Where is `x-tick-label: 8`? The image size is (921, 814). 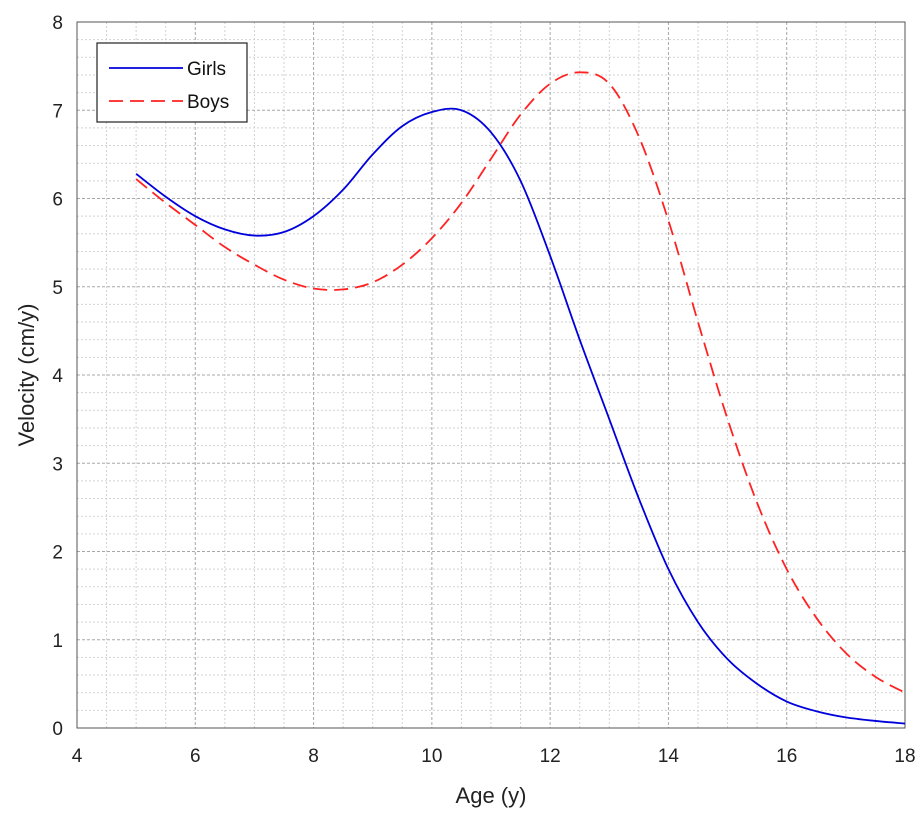 x-tick-label: 8 is located at coordinates (313, 756).